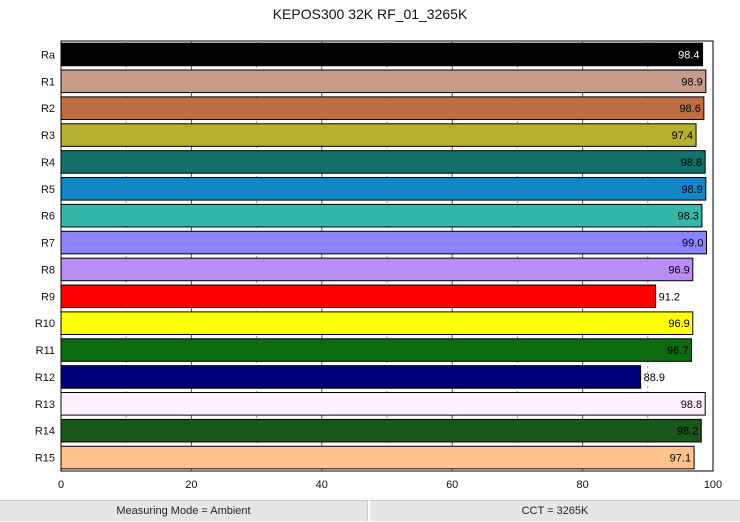 This screenshot has width=740, height=522. Describe the element at coordinates (48, 55) in the screenshot. I see `category-label: Ra` at that location.